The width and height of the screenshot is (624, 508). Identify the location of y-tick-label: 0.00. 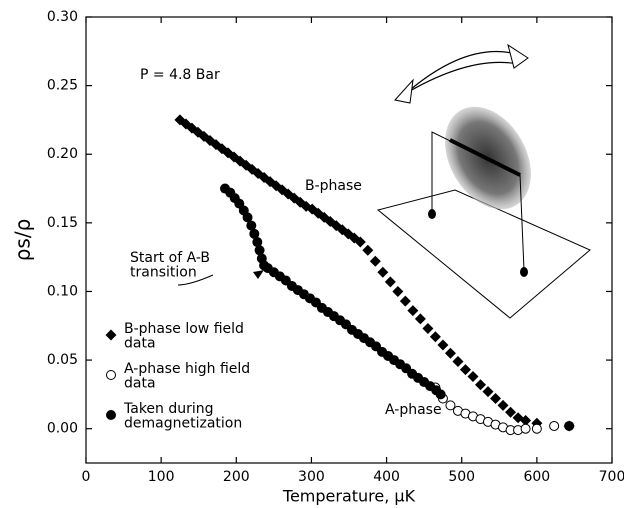
(62, 429).